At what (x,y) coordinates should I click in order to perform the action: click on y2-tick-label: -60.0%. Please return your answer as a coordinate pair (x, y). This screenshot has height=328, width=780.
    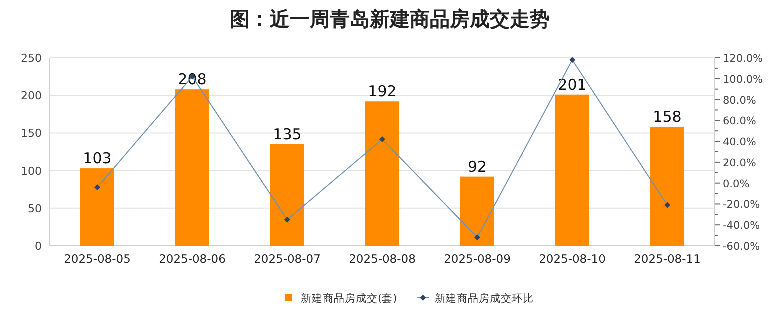
    Looking at the image, I should click on (741, 247).